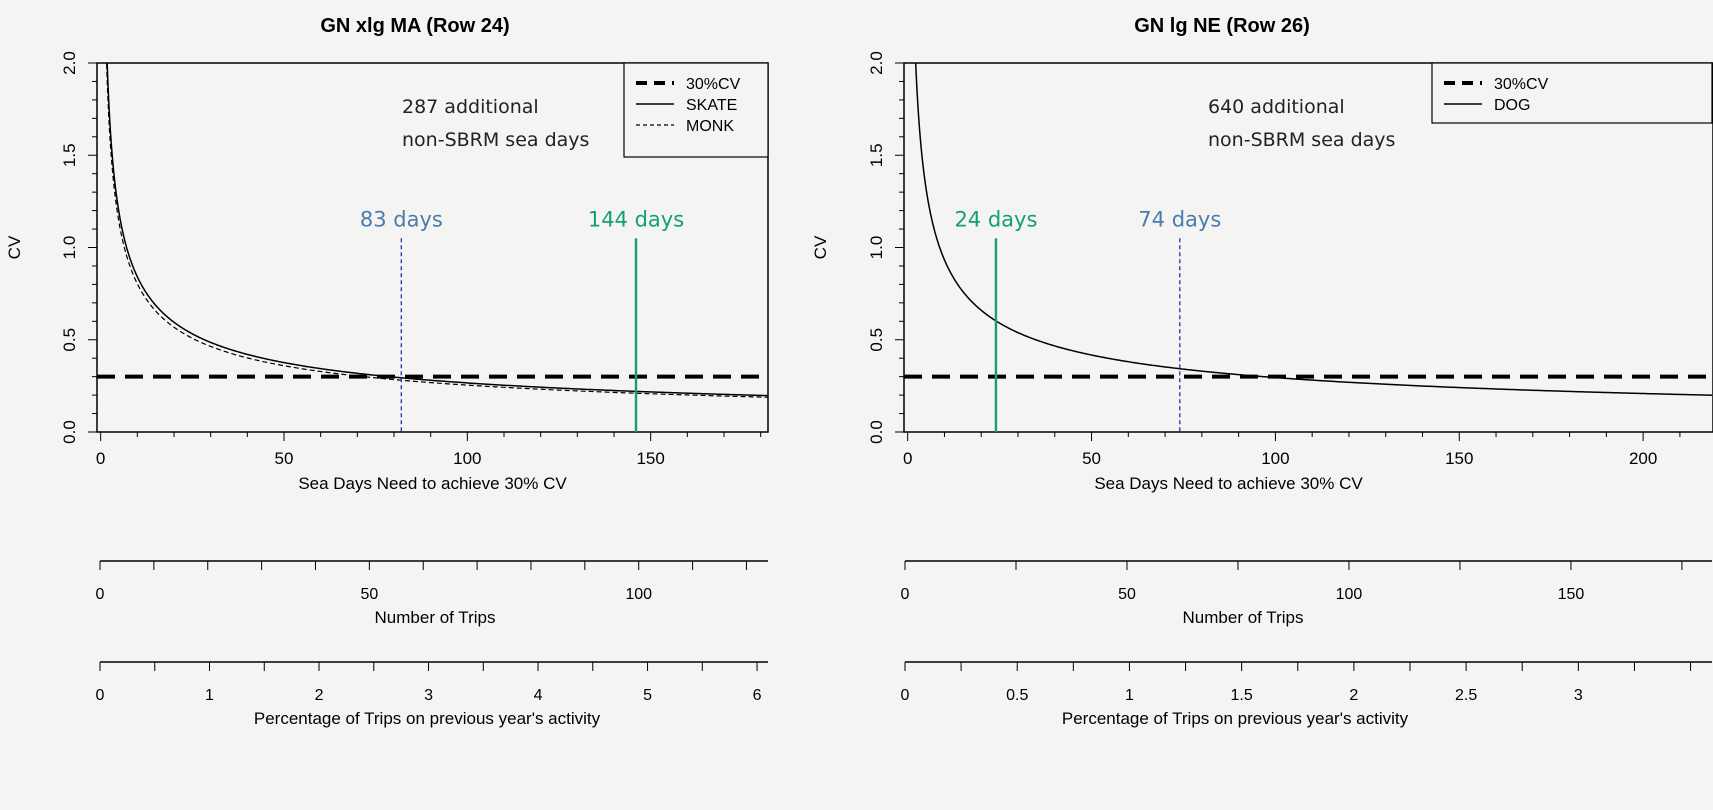 This screenshot has height=810, width=1713. What do you see at coordinates (636, 219) in the screenshot?
I see `marker-label: 144 days` at bounding box center [636, 219].